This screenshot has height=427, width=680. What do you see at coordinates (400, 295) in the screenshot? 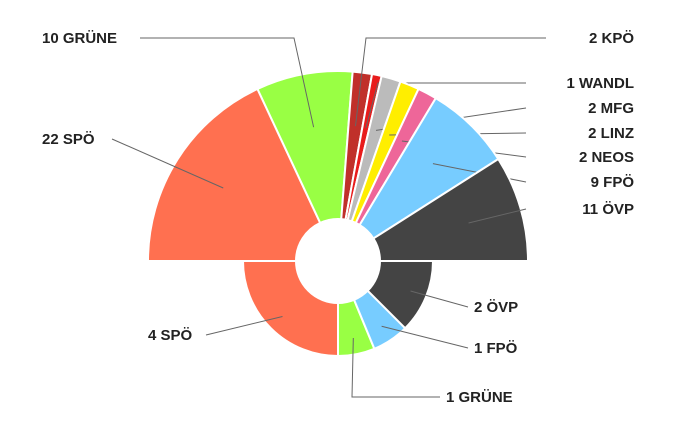
I see `slice-lower-oevp` at bounding box center [400, 295].